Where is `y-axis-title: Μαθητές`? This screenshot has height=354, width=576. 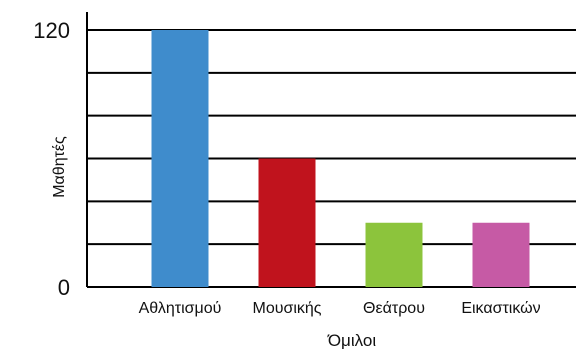
y-axis-title: Μαθητές is located at coordinates (59, 167).